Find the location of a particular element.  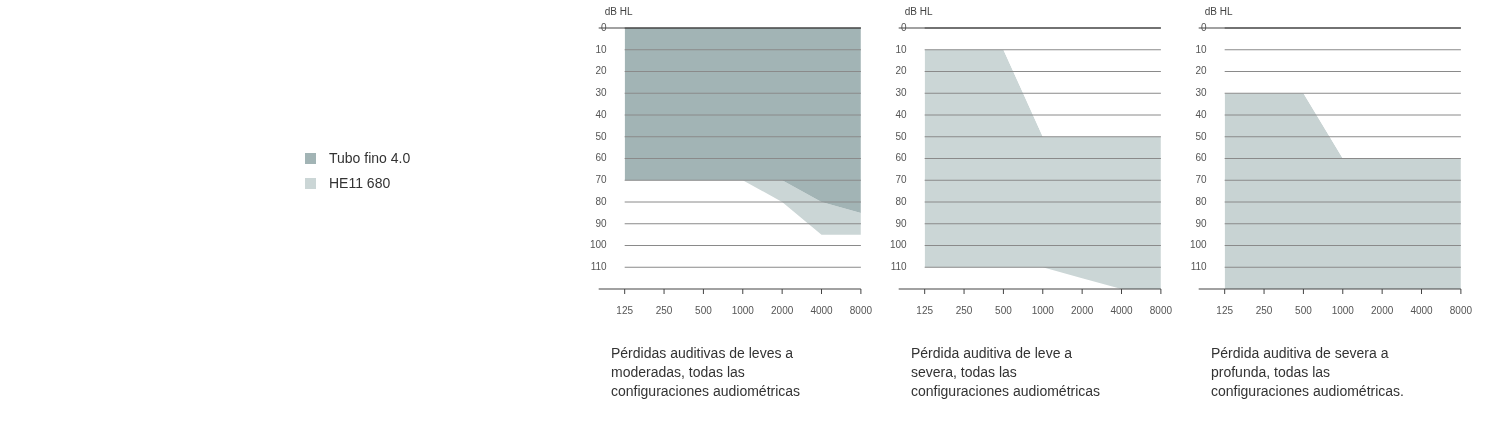

text: Pérdida auditiva de leve a severa, todas las configuraciones audiométricas is located at coordinates (1006, 372).